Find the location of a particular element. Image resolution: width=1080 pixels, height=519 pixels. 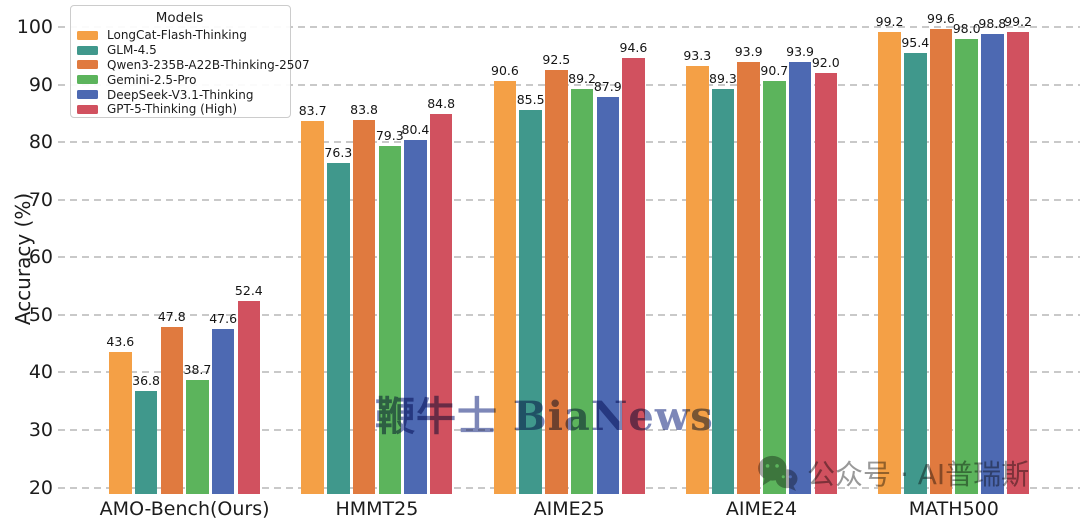

bar-value-label: 83.7 is located at coordinates (312, 110).